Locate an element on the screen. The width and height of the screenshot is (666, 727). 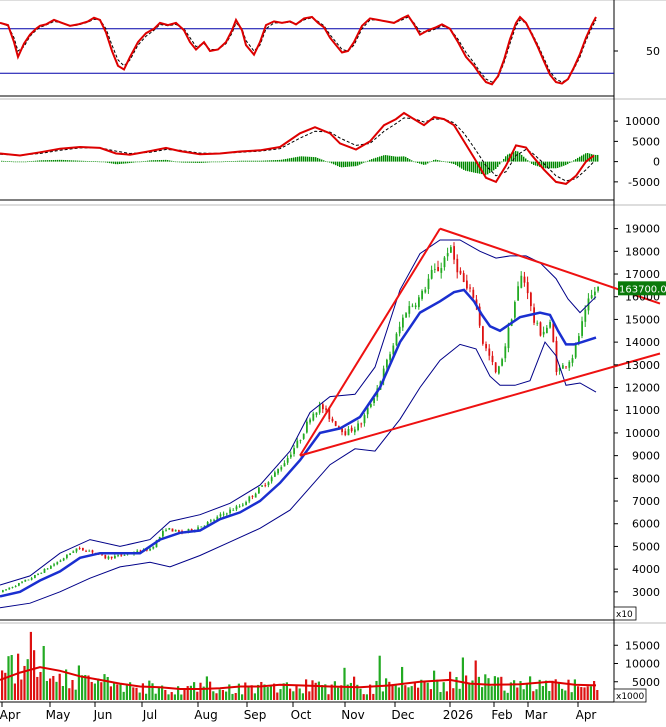
last-price-tag is located at coordinates (642, 288).